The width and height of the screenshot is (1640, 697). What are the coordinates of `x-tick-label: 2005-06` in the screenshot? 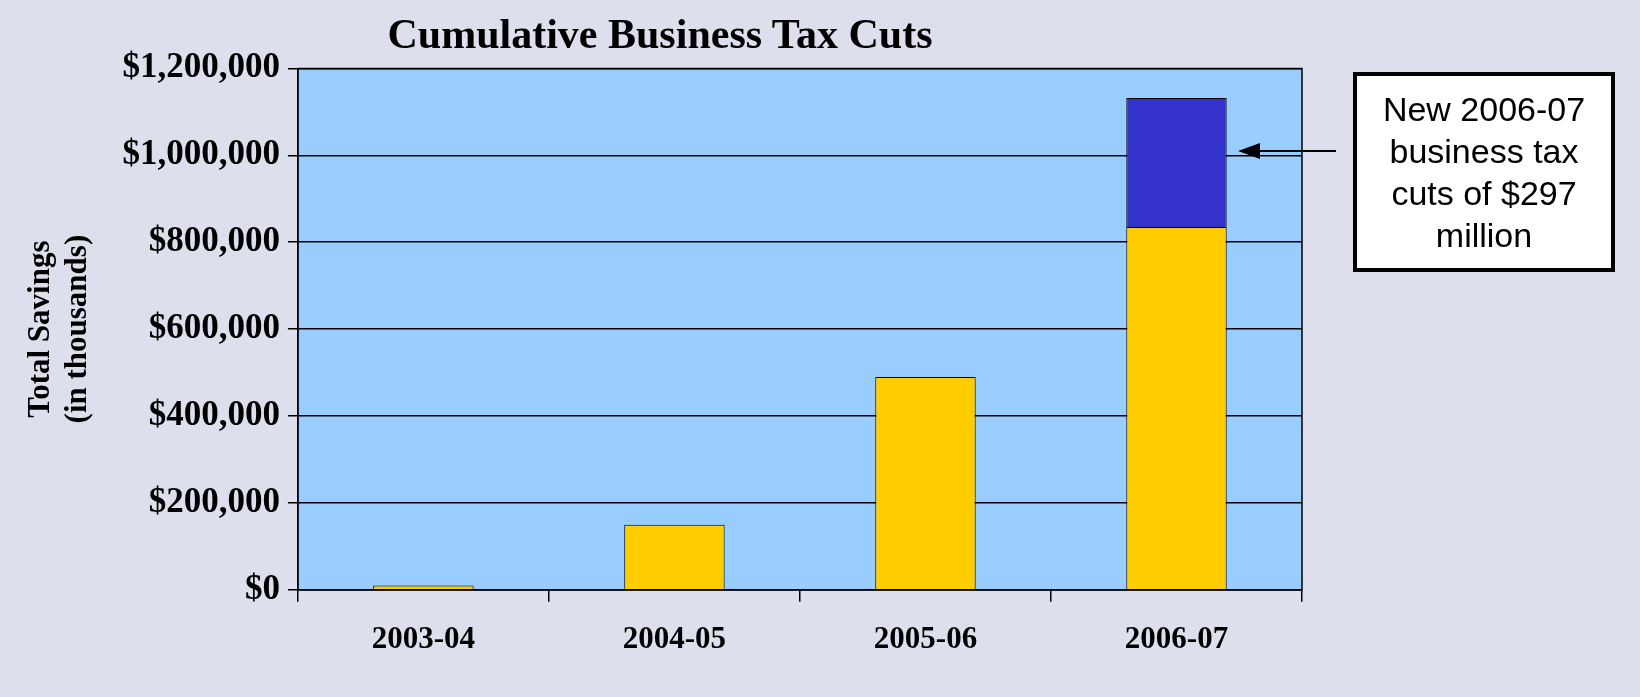 It's located at (925, 638).